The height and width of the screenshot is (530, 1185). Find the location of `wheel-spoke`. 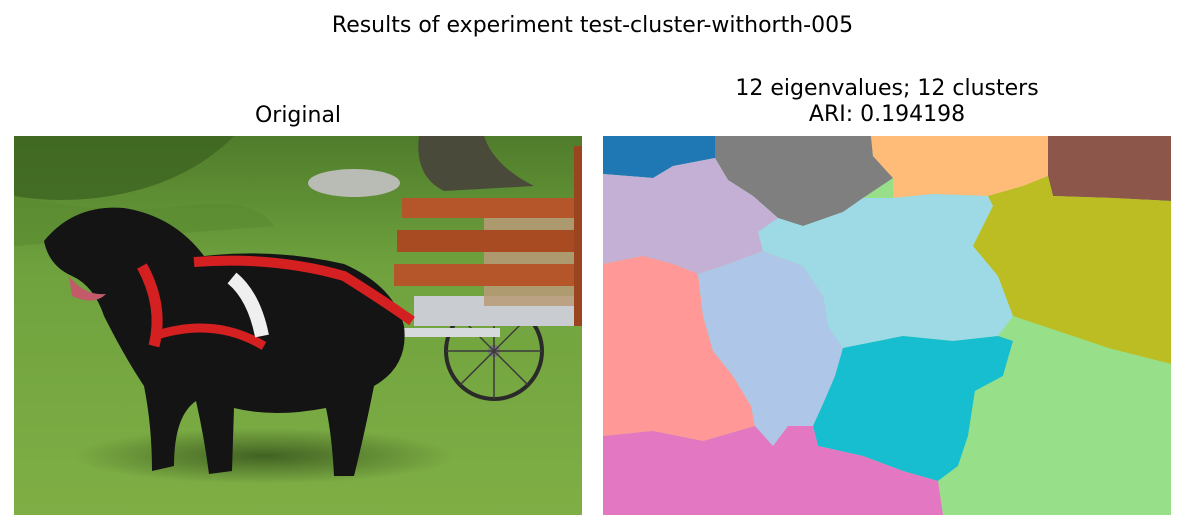

wheel-spoke is located at coordinates (494, 351).